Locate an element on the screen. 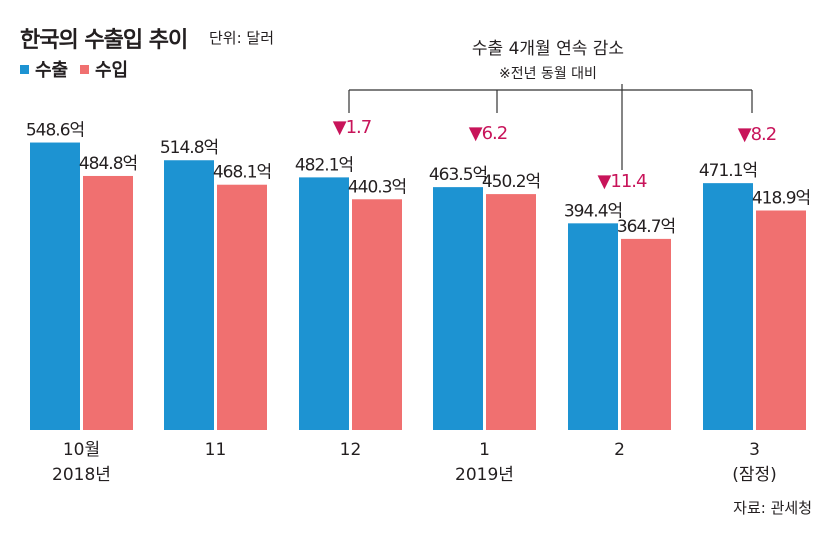 This screenshot has width=835, height=538. data-label-import: 418.9억 is located at coordinates (781, 198).